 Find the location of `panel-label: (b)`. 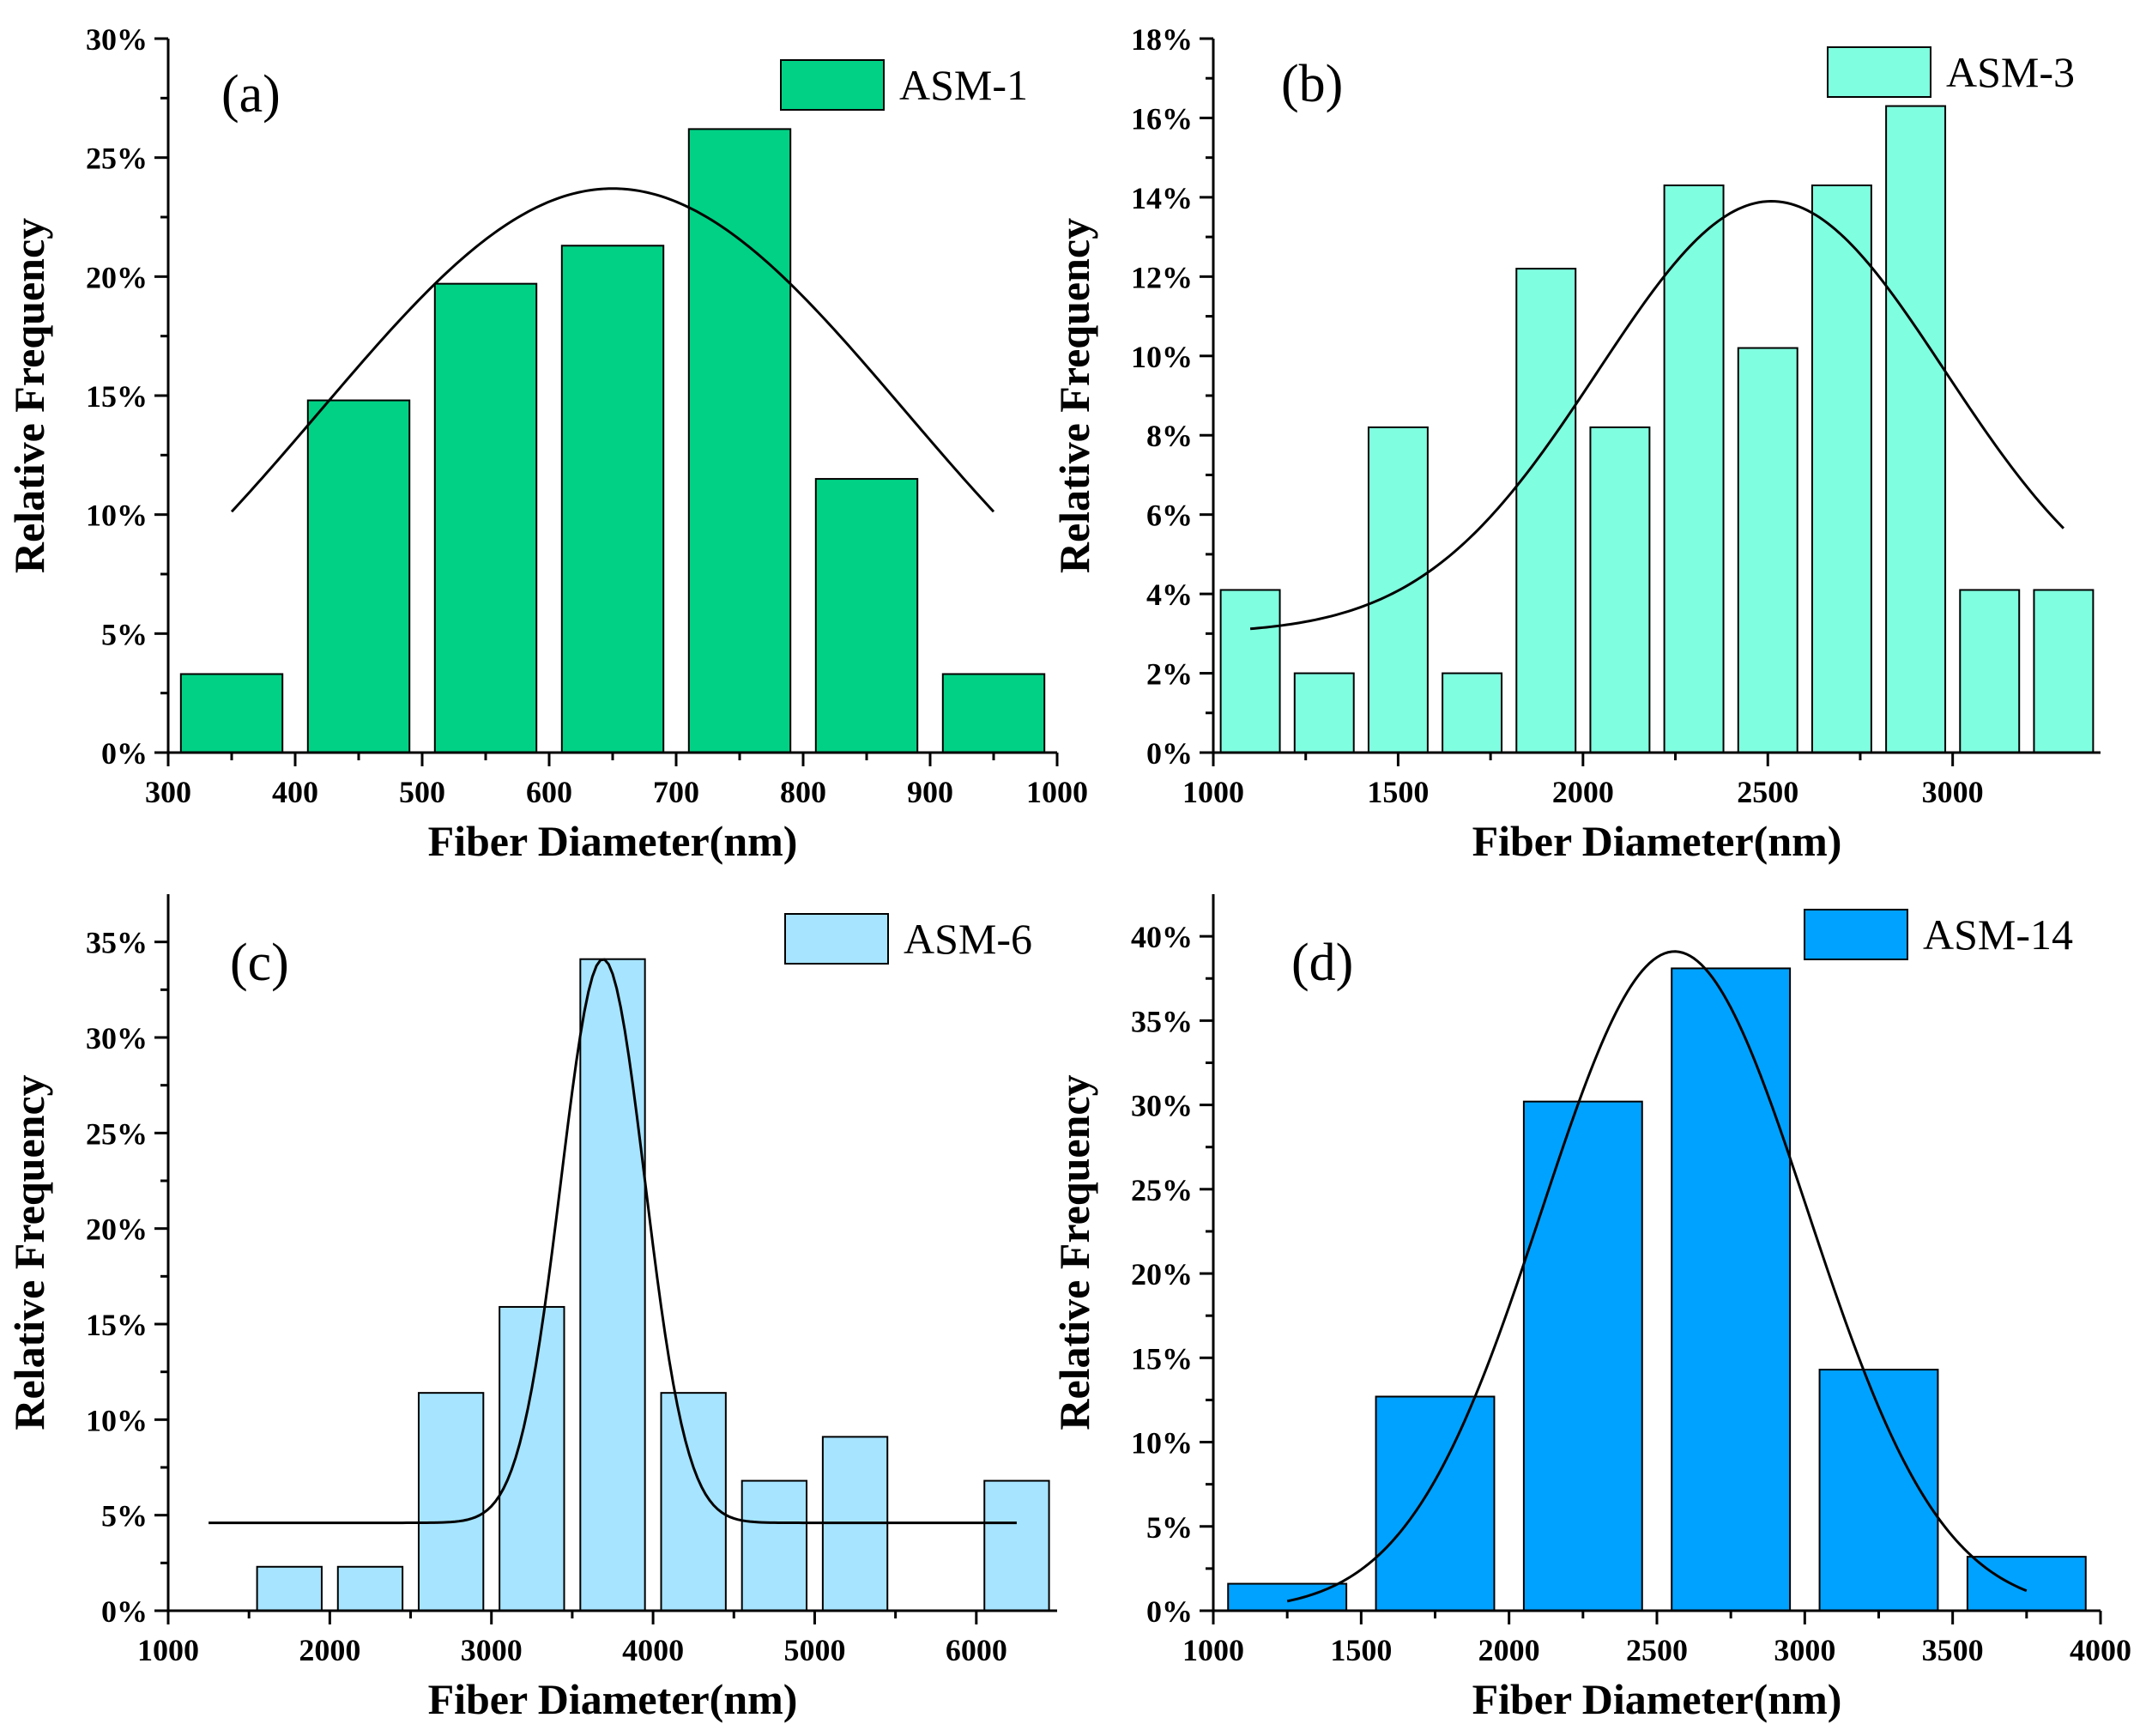

panel-label: (b) is located at coordinates (1312, 84).